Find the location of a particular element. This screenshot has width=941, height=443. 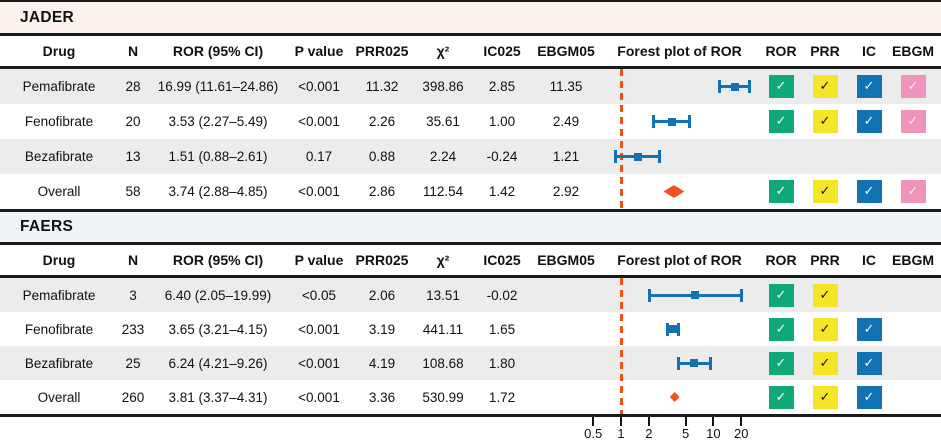

axis-tick-label: 1 is located at coordinates (621, 433).